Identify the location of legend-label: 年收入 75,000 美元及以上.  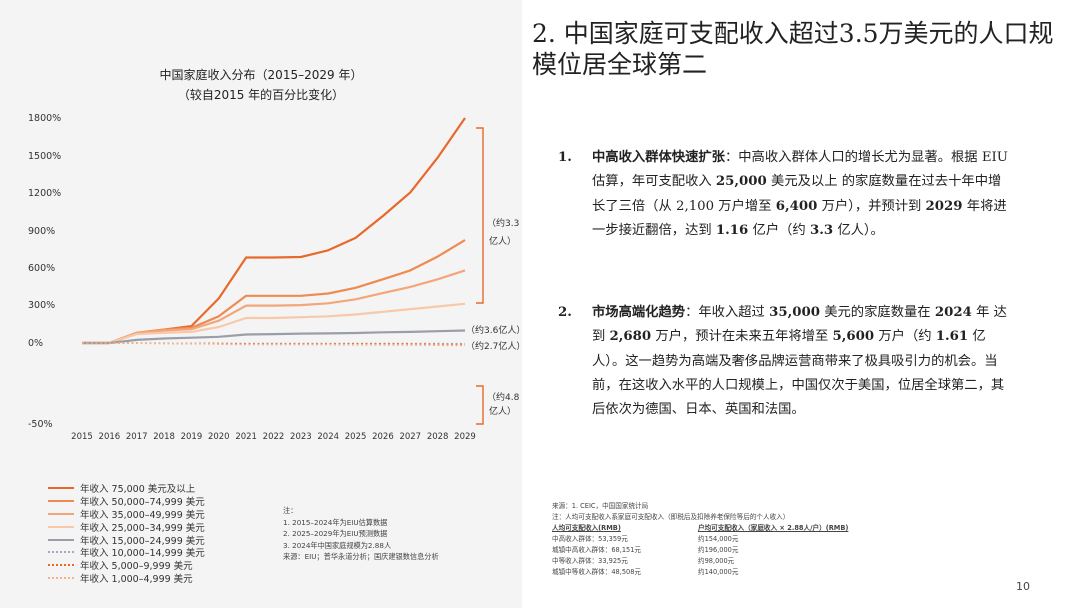
(138, 490).